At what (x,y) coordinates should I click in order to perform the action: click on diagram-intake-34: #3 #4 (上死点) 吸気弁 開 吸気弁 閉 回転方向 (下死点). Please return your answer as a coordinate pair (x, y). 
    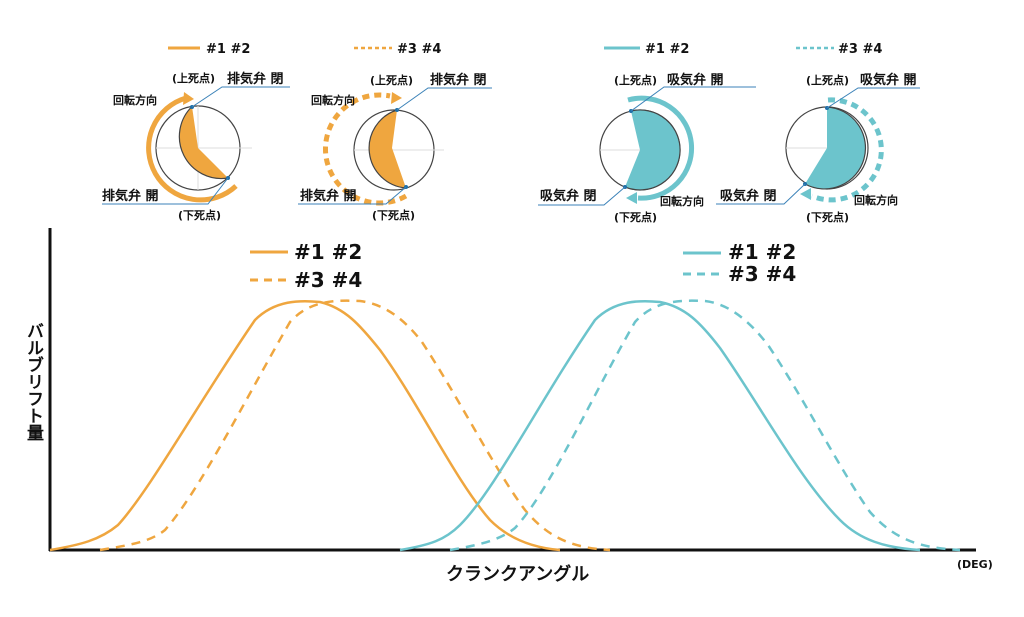
    Looking at the image, I should click on (818, 133).